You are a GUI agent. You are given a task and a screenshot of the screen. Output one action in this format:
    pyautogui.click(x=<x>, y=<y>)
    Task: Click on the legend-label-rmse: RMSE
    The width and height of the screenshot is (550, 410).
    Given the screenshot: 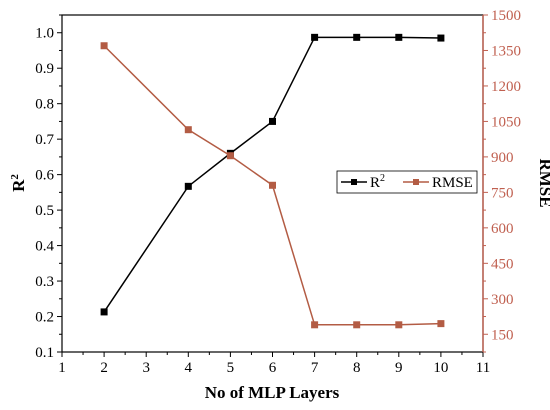 What is the action you would take?
    pyautogui.click(x=452, y=183)
    